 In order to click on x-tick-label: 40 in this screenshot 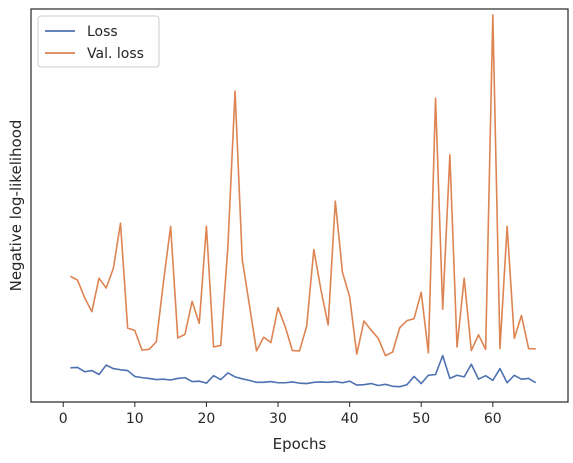, I will do `click(350, 419)`.